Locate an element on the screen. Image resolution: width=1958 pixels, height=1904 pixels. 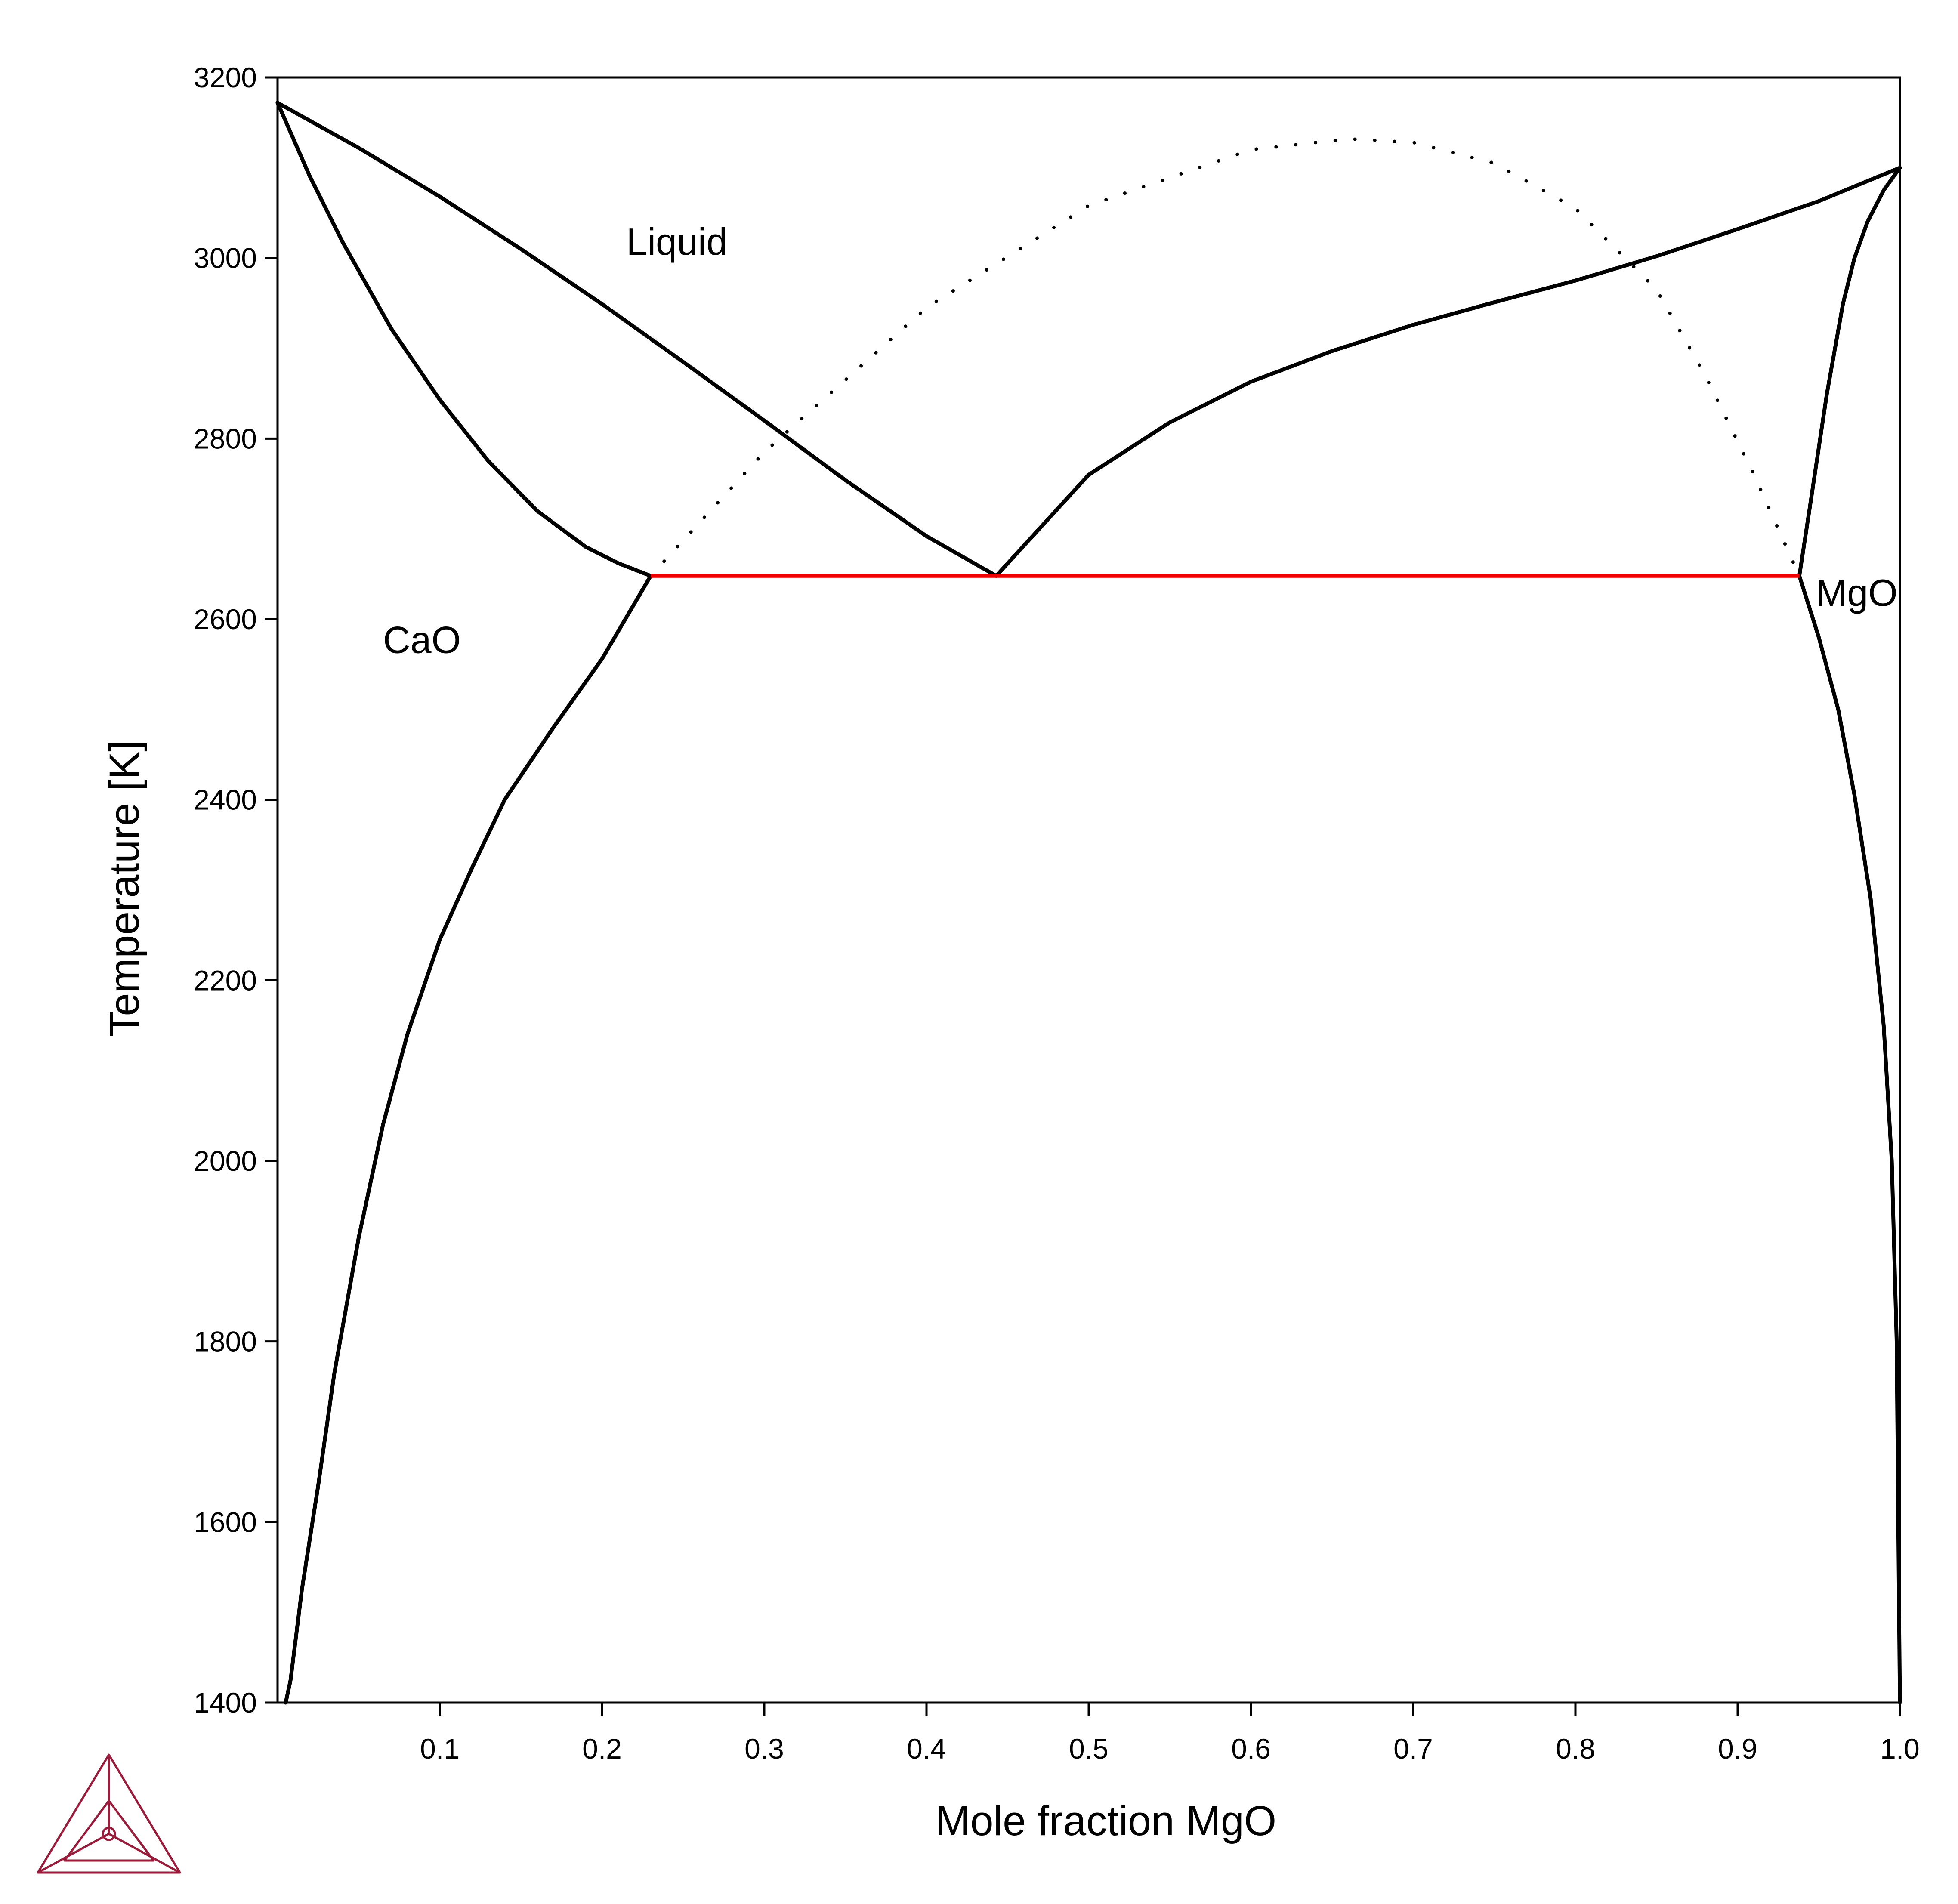
x-tick-label: 0.3 is located at coordinates (764, 1749).